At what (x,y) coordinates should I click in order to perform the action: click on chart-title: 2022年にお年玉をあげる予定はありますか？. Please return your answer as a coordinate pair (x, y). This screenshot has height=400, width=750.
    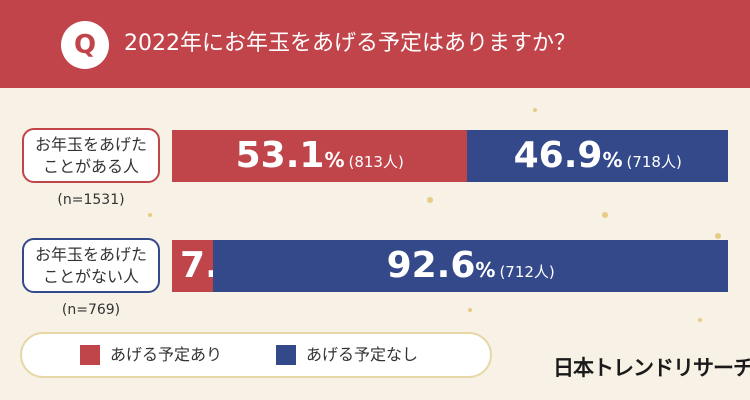
    Looking at the image, I should click on (350, 43).